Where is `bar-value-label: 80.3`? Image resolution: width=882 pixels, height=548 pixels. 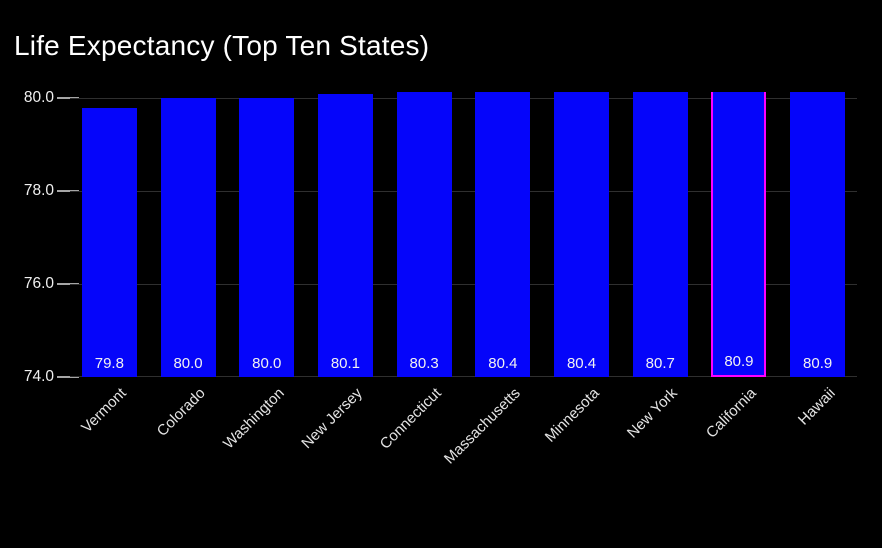 bar-value-label: 80.3 is located at coordinates (424, 363).